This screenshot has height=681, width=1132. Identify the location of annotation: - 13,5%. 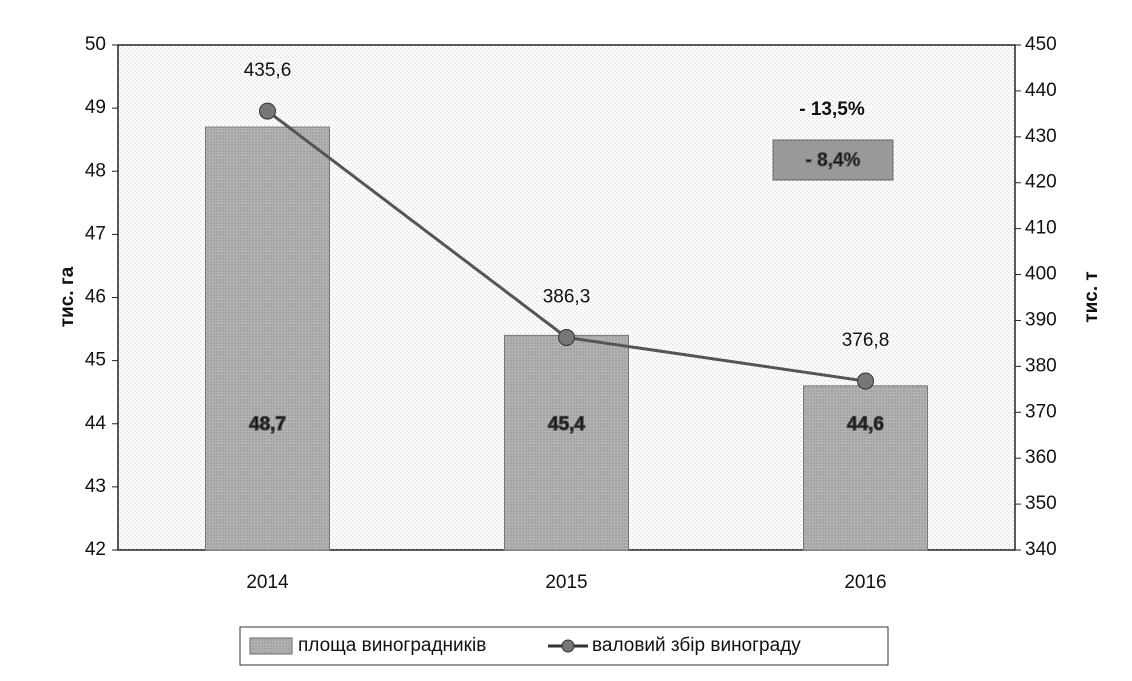
(832, 109).